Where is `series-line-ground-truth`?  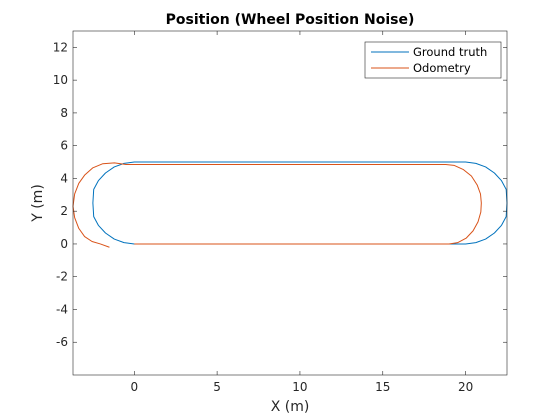 series-line-ground-truth is located at coordinates (300, 203).